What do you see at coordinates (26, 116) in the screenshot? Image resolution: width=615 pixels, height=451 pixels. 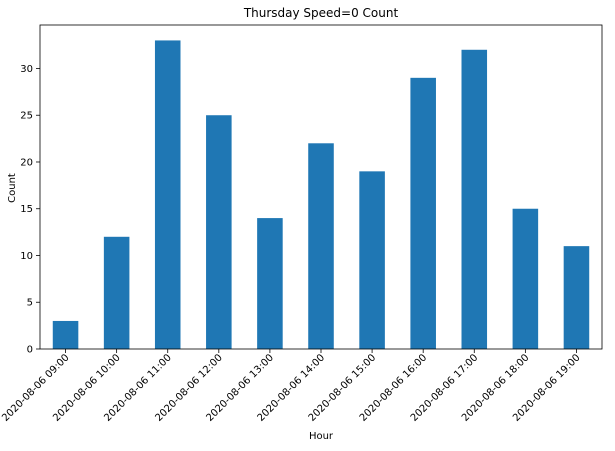 I see `y-tick-label: 25` at bounding box center [26, 116].